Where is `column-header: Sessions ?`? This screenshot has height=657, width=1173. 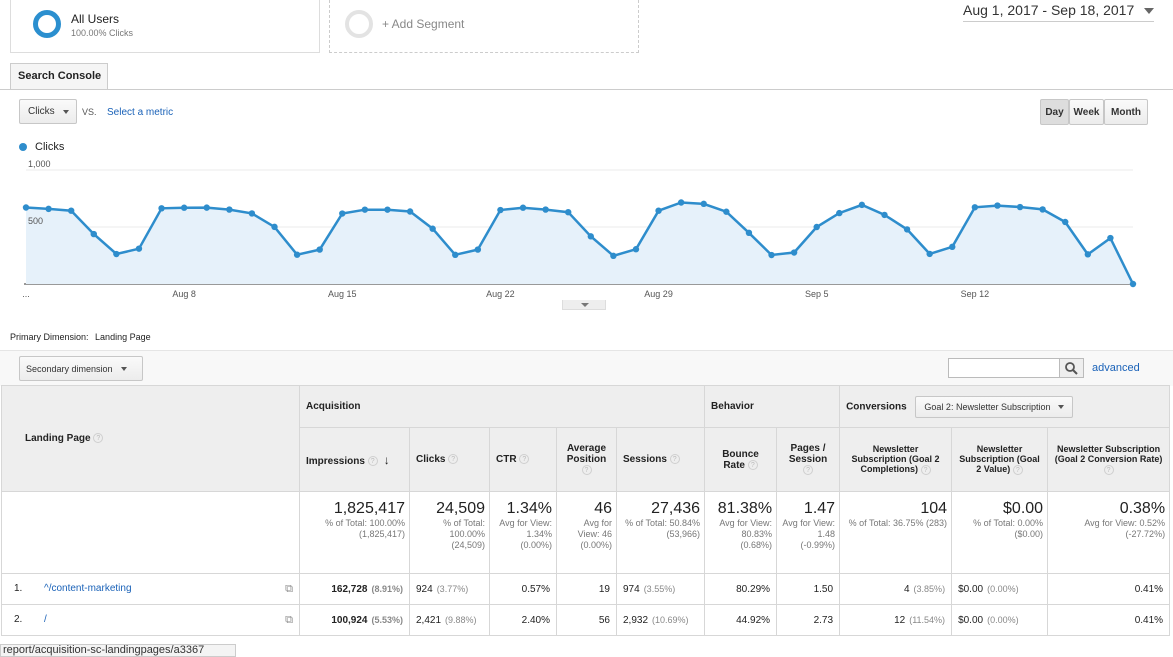 column-header: Sessions ? is located at coordinates (660, 459).